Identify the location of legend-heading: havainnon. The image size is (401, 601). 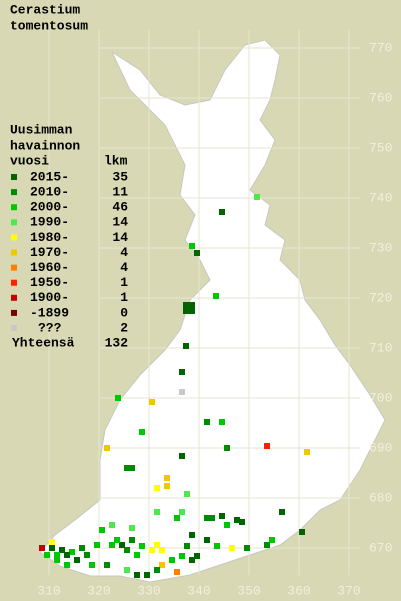
(45, 145).